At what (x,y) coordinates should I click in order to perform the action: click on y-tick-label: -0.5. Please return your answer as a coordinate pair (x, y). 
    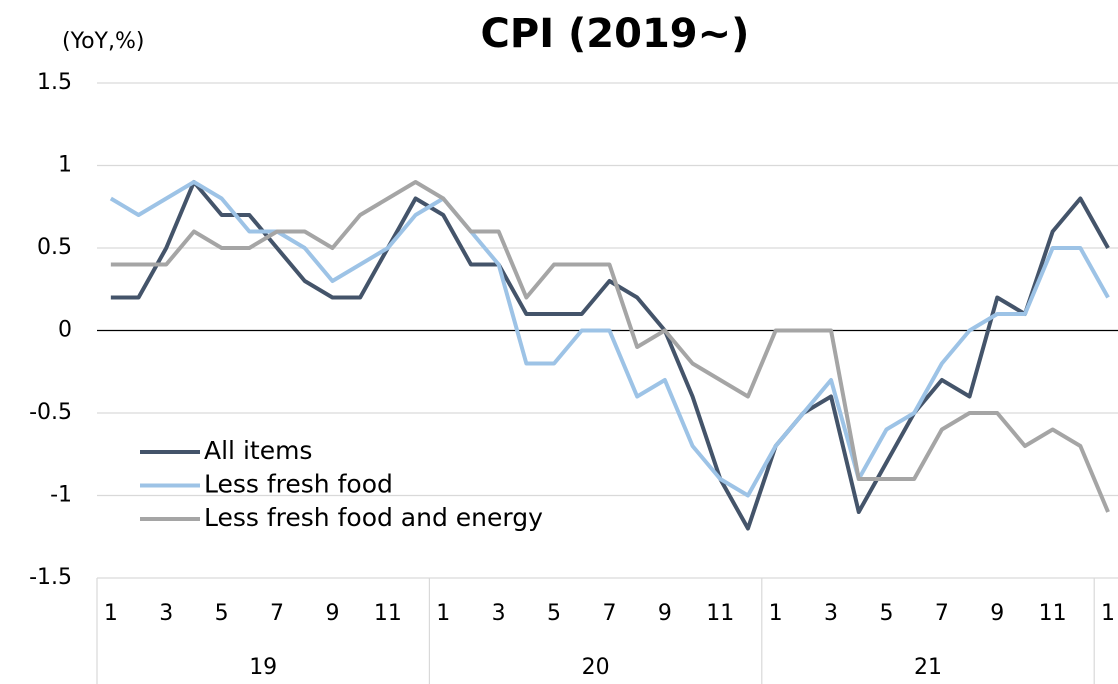
    Looking at the image, I should click on (50, 412).